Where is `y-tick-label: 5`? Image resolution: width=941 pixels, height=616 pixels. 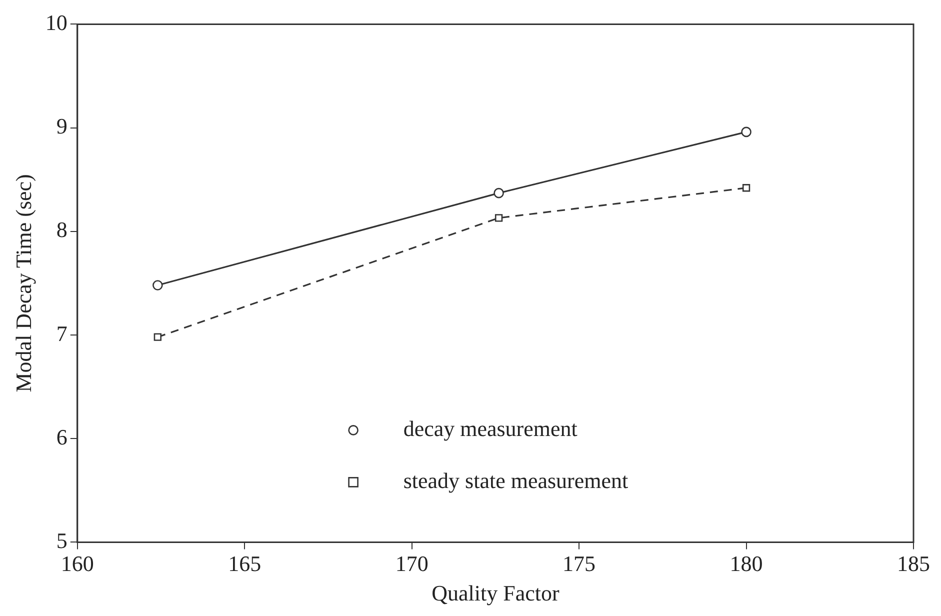
y-tick-label: 5 is located at coordinates (62, 540).